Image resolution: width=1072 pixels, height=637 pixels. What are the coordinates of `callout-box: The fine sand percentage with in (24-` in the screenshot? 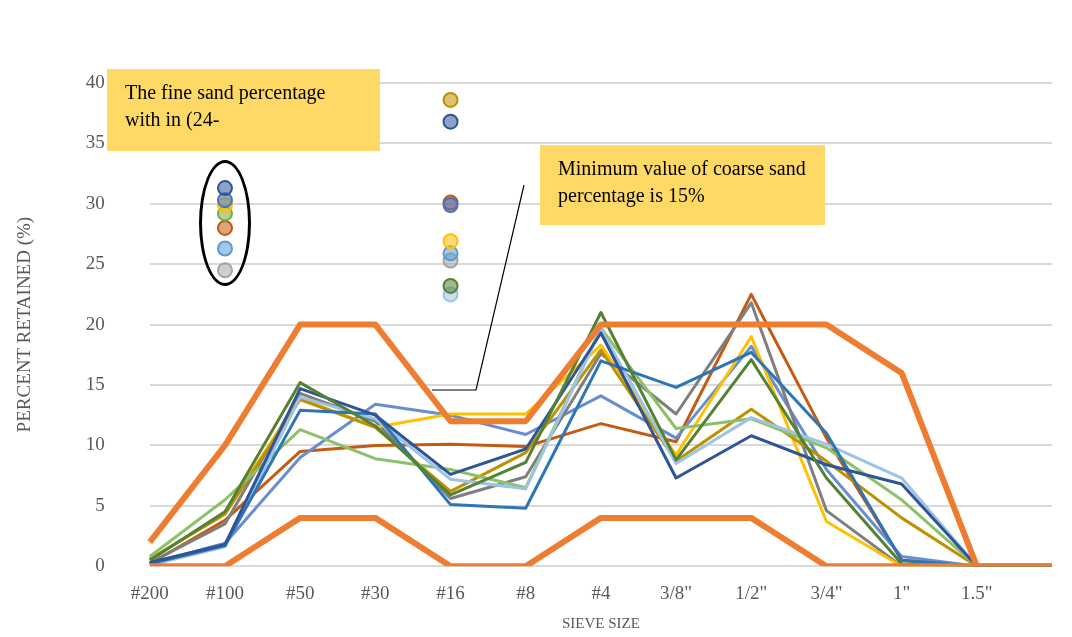 It's located at (243, 110).